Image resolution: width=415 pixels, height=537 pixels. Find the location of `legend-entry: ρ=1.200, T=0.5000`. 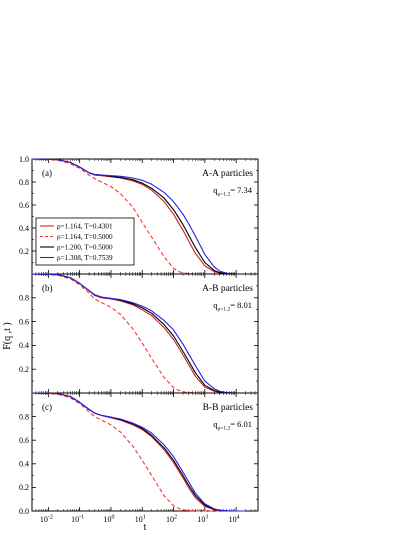

legend-entry: ρ=1.200, T=0.5000 is located at coordinates (85, 248).